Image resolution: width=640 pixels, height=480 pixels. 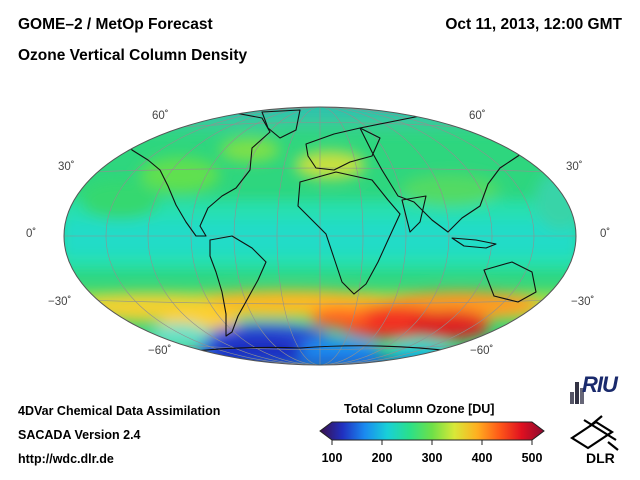 What do you see at coordinates (281, 124) in the screenshot?
I see `greenland-outline` at bounding box center [281, 124].